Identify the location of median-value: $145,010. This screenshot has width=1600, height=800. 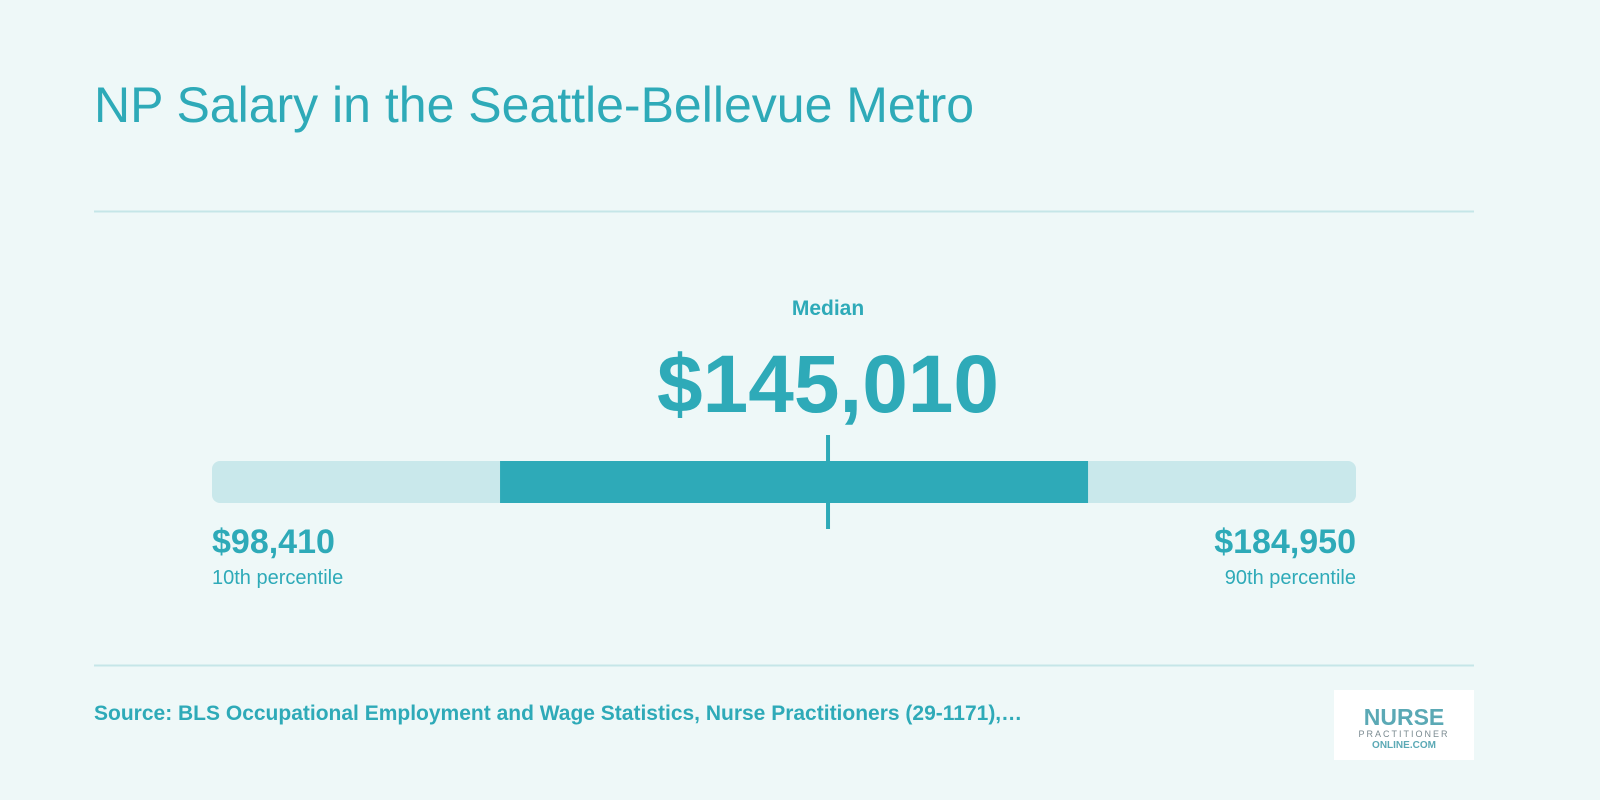
(828, 384).